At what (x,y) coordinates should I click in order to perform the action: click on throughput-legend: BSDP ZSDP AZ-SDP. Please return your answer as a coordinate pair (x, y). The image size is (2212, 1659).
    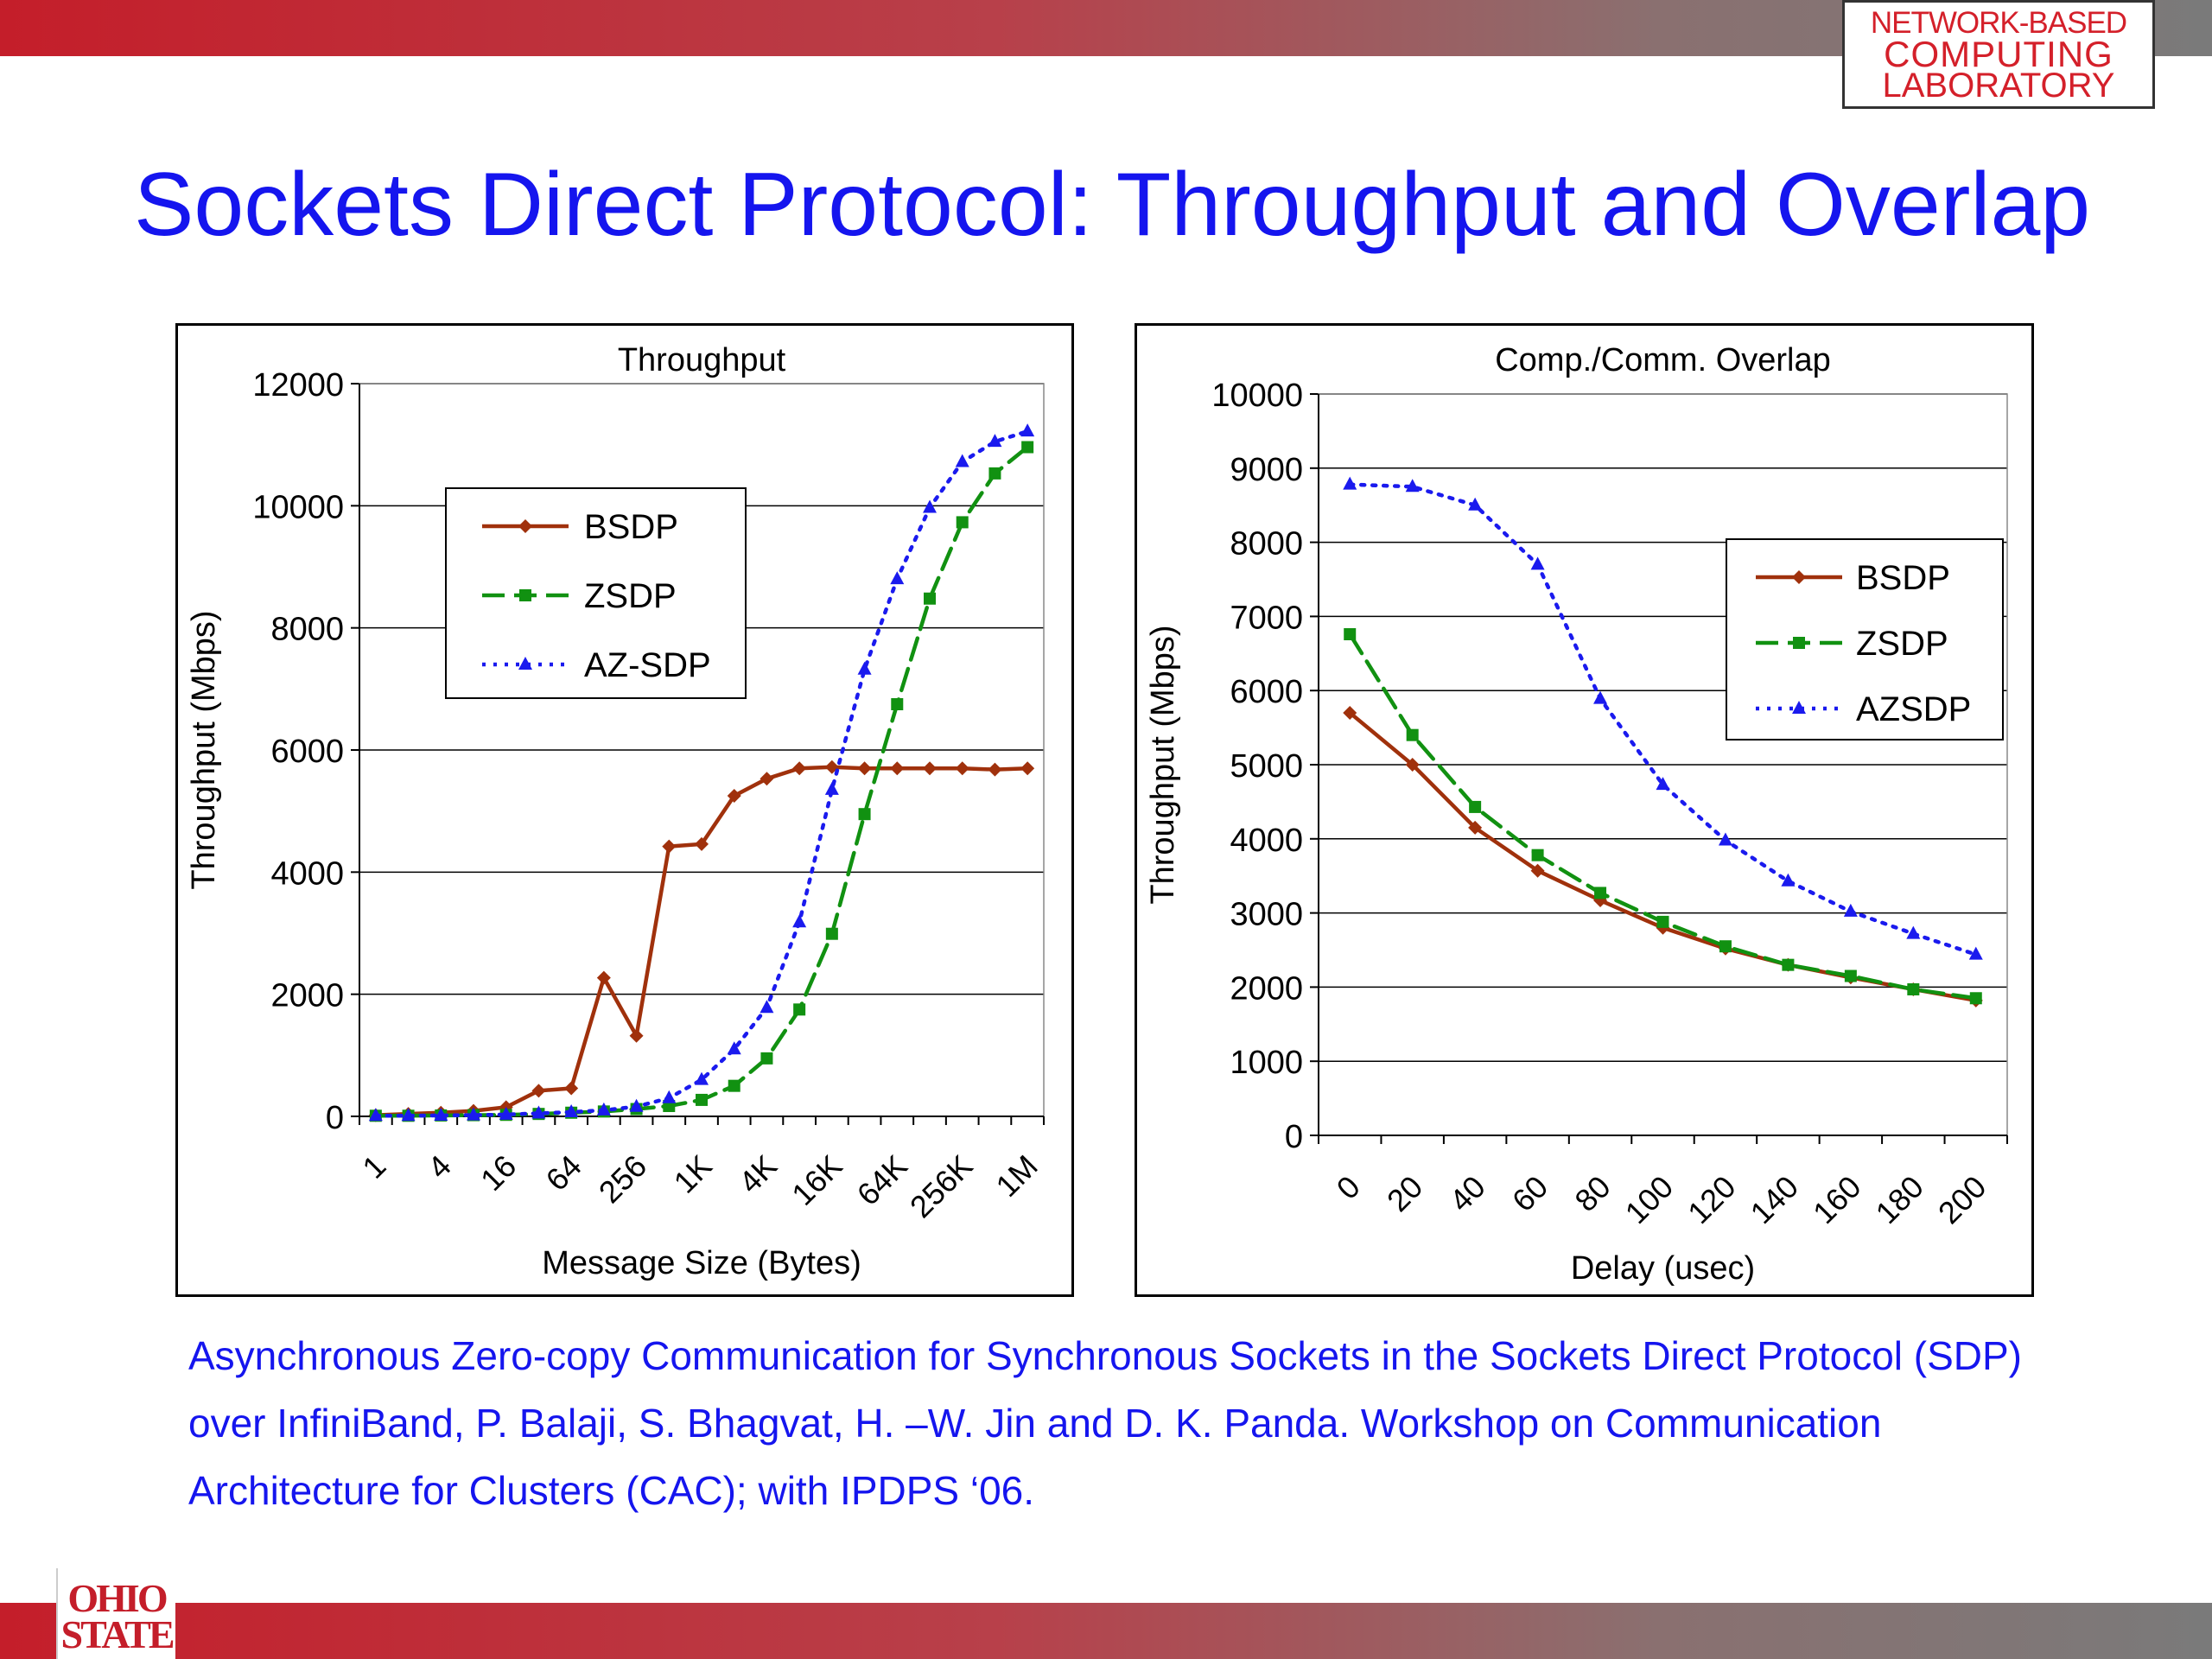
    Looking at the image, I should click on (596, 593).